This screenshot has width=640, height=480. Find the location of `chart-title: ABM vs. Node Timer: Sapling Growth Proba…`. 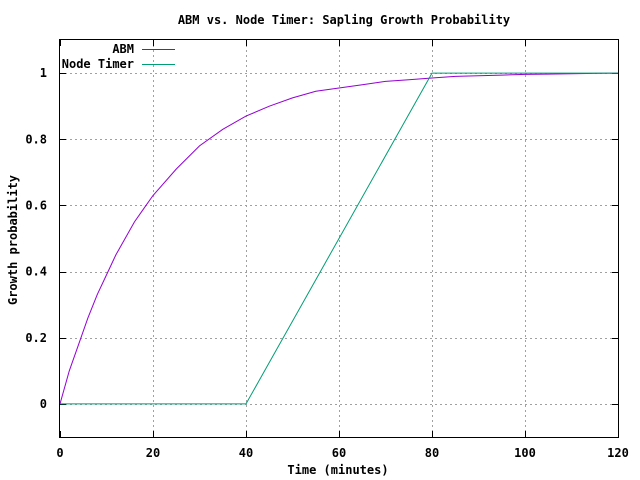

chart-title: ABM vs. Node Timer: Sapling Growth Proba… is located at coordinates (344, 20).